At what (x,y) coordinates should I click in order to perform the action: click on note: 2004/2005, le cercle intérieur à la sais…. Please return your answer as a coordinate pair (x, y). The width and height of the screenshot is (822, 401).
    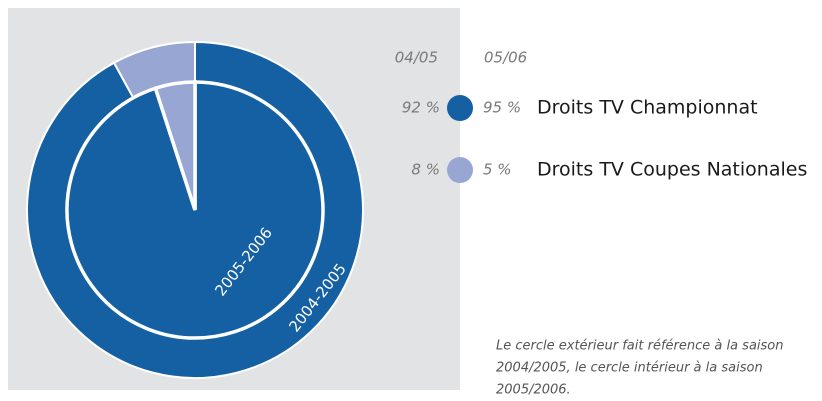
    Looking at the image, I should click on (629, 368).